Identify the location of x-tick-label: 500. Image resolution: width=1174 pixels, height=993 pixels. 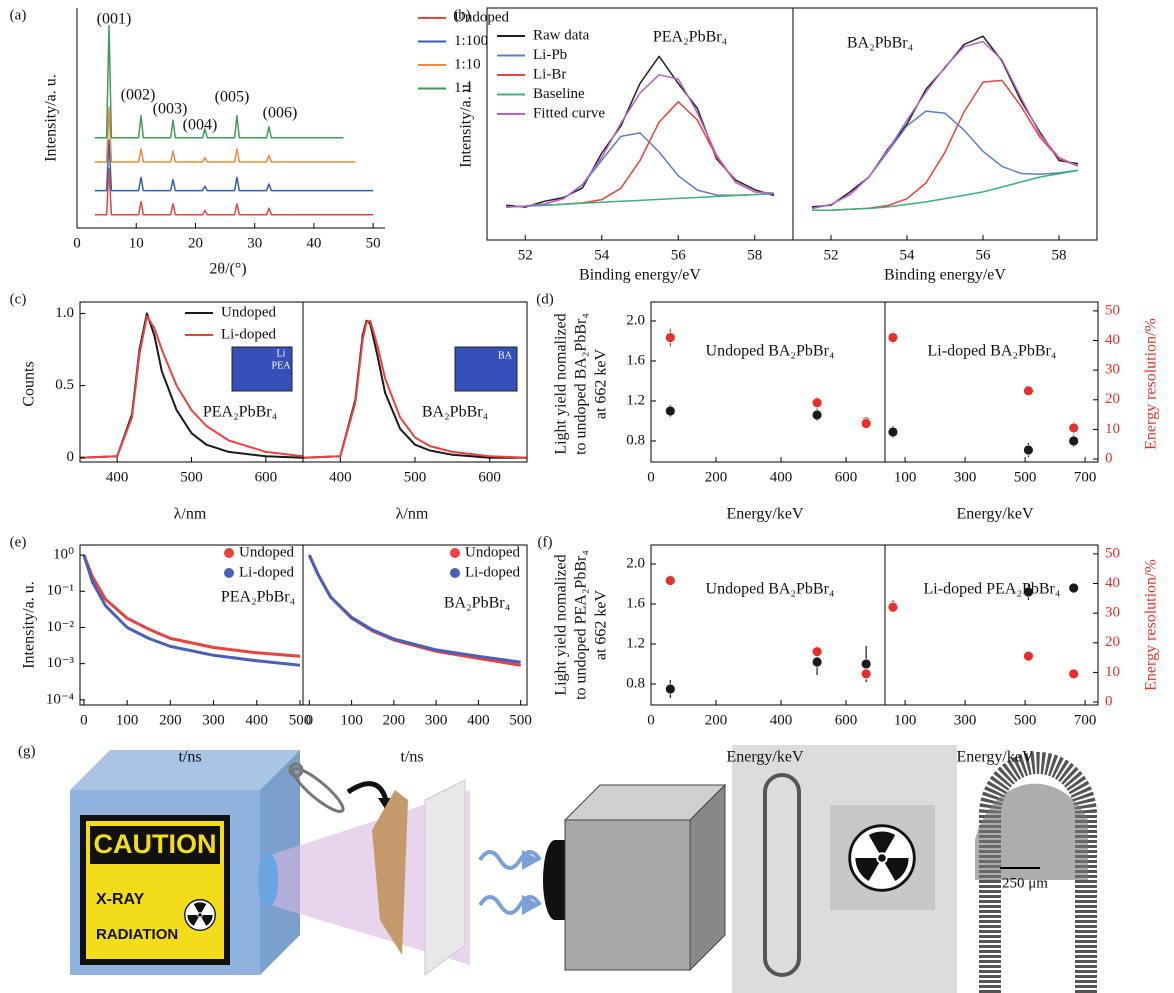
(191, 477).